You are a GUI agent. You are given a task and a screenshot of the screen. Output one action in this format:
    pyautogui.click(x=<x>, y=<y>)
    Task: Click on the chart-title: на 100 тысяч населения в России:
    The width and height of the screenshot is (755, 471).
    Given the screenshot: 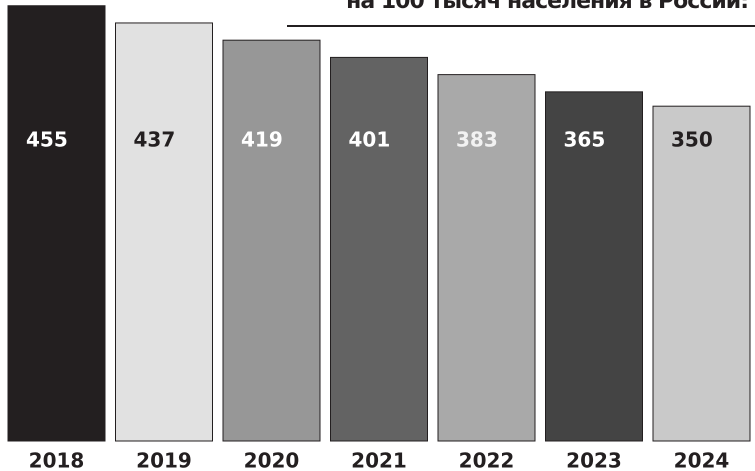 What is the action you would take?
    pyautogui.click(x=547, y=7)
    